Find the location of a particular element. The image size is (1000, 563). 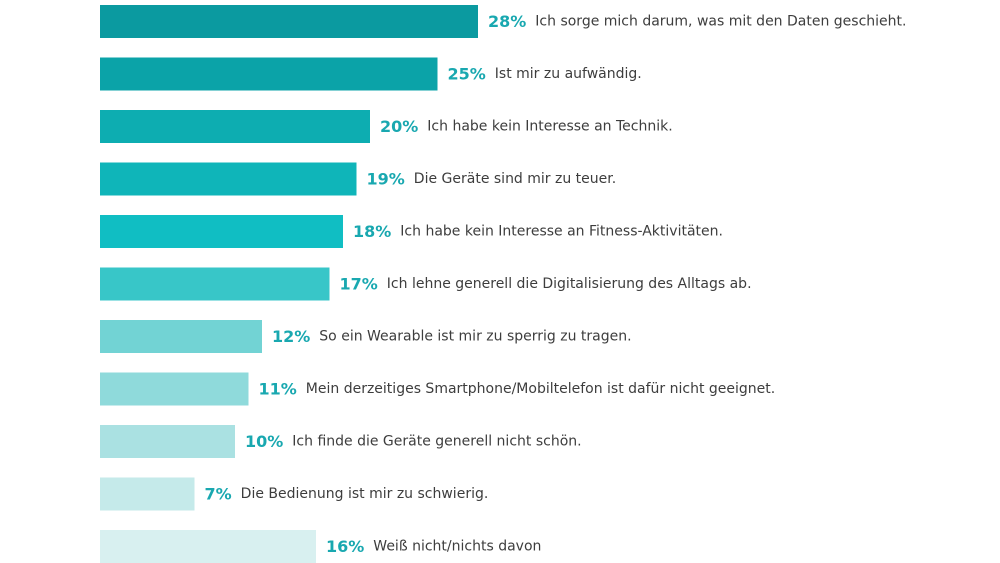

value-label-10: 7% is located at coordinates (218, 494).